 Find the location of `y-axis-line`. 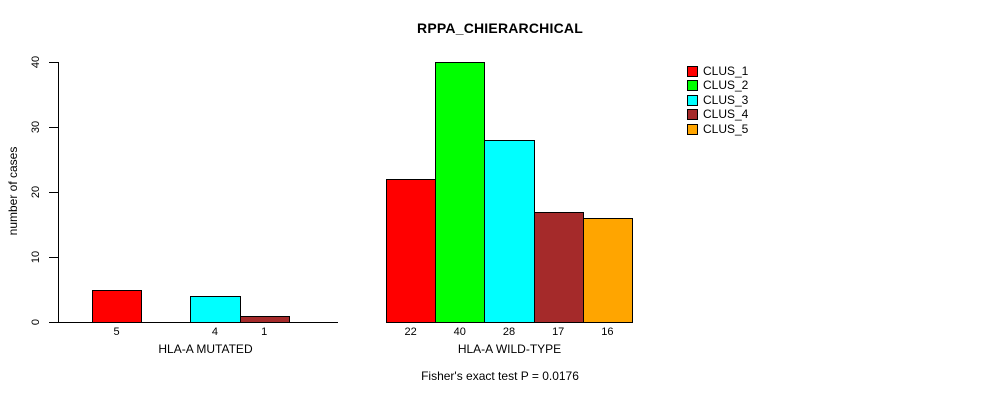

y-axis-line is located at coordinates (58, 192).